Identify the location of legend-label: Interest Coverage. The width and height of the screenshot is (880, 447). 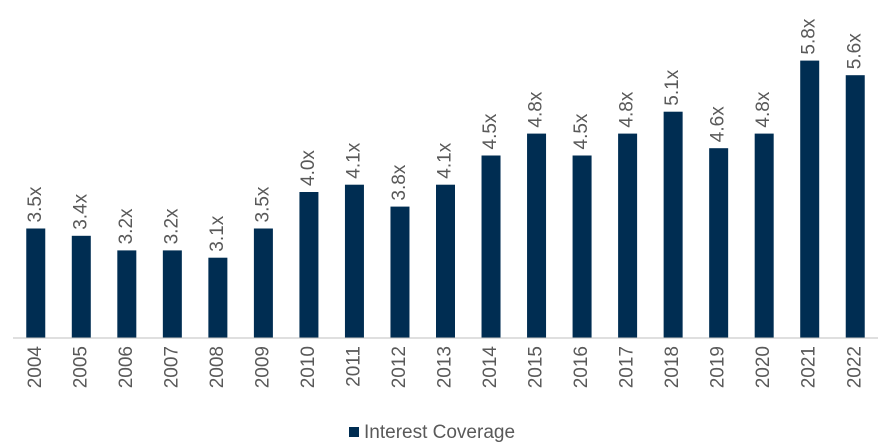
(439, 432).